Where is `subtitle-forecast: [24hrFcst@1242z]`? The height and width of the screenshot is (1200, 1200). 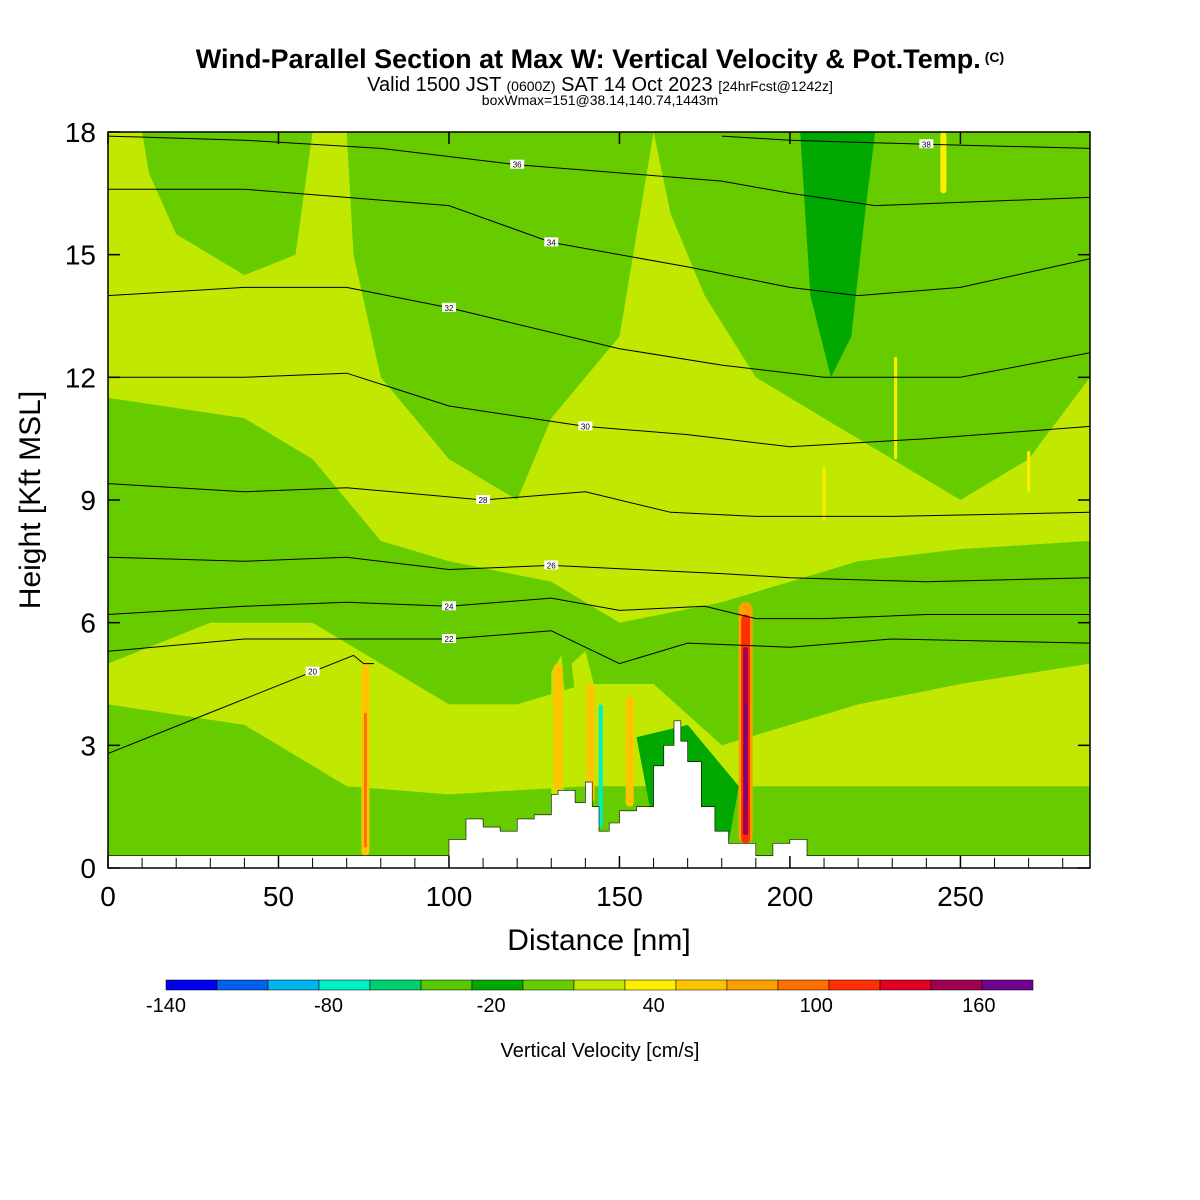 subtitle-forecast: [24hrFcst@1242z] is located at coordinates (775, 86).